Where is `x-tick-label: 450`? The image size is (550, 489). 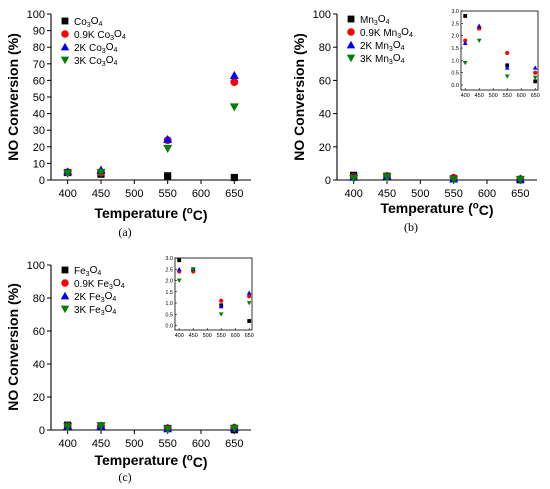 x-tick-label: 450 is located at coordinates (387, 194).